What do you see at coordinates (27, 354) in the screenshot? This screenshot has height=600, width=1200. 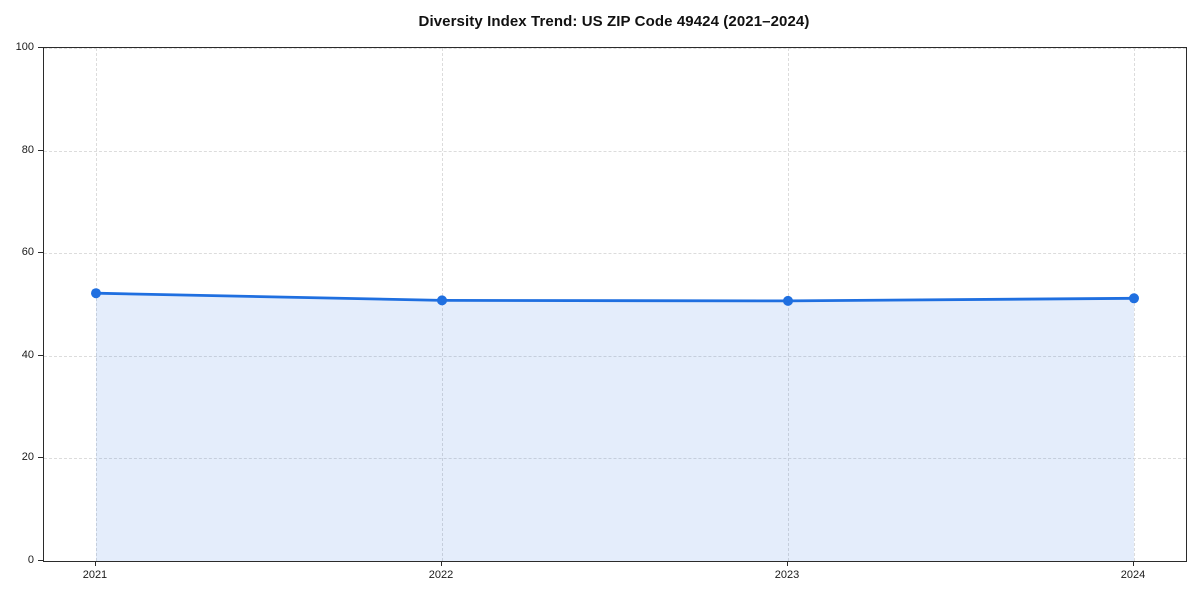 I see `y-tick-label-40: 40` at bounding box center [27, 354].